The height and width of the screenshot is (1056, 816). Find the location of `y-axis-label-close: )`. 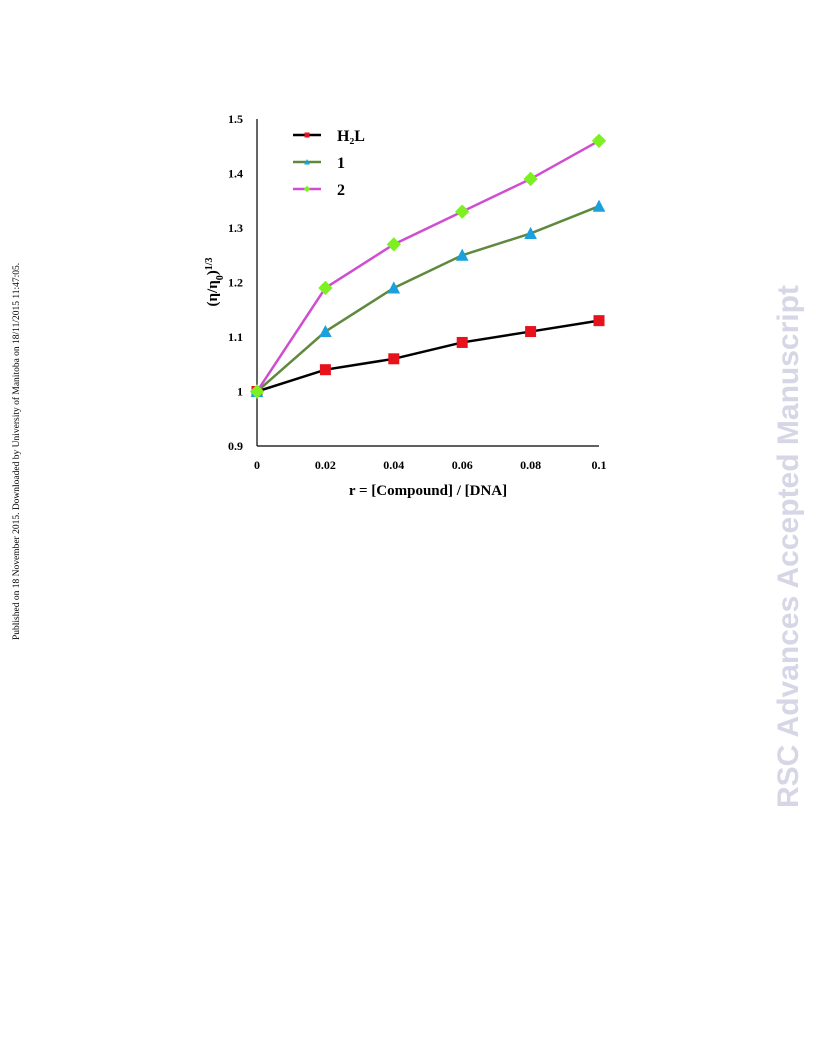

y-axis-label-close: ) is located at coordinates (213, 272).